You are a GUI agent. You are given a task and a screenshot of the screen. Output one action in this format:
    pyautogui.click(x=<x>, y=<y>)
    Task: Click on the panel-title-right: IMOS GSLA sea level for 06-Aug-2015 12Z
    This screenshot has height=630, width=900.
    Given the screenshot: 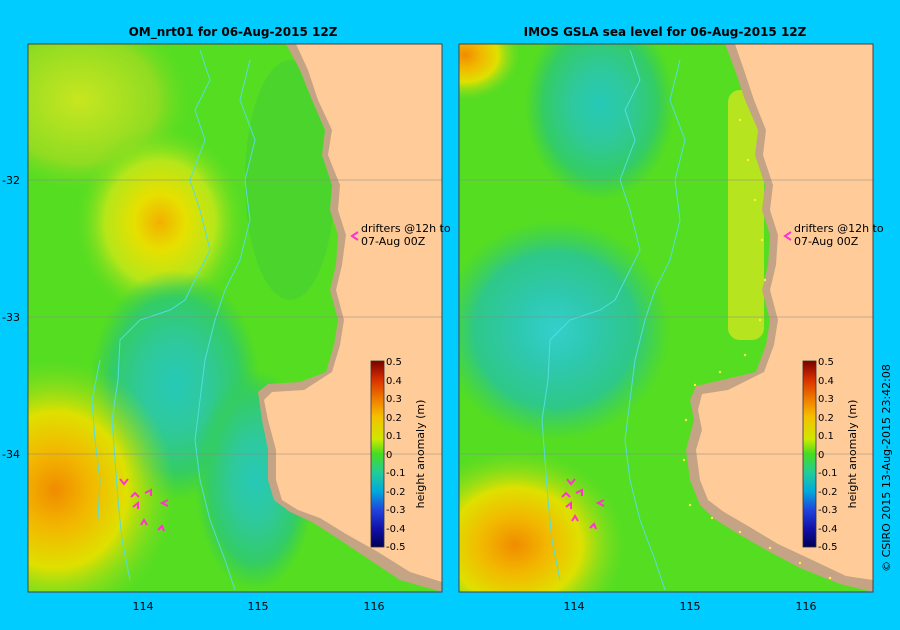 What is the action you would take?
    pyautogui.click(x=665, y=32)
    